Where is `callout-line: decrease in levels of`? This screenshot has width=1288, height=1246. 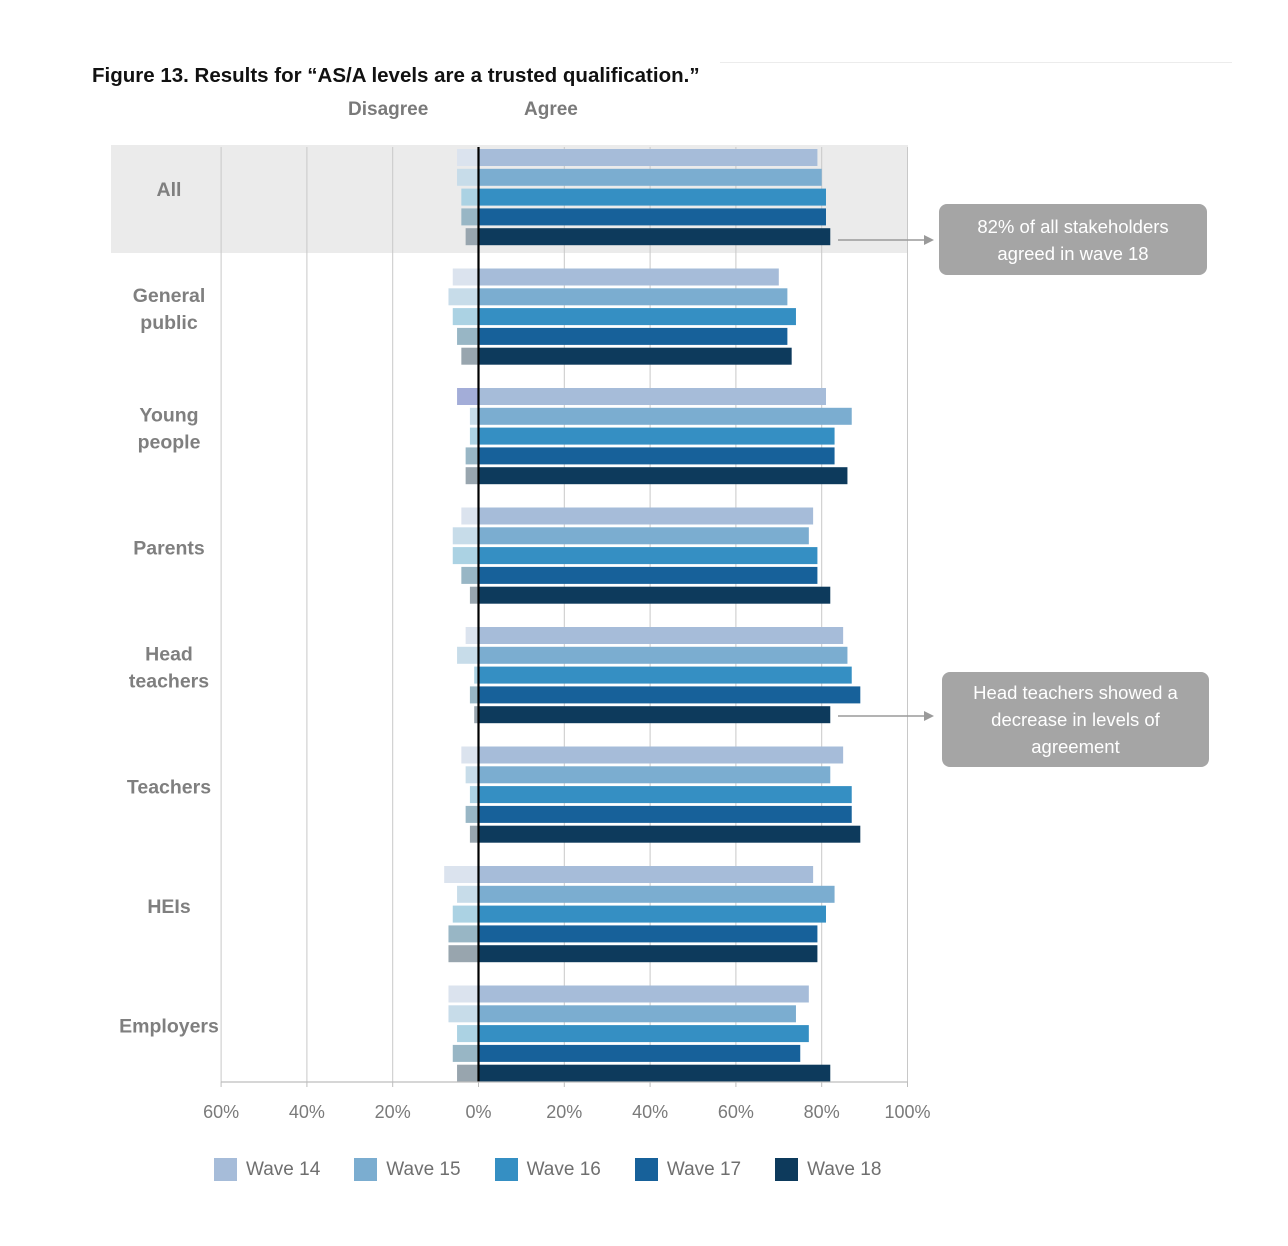 callout-line: decrease in levels of is located at coordinates (1075, 719).